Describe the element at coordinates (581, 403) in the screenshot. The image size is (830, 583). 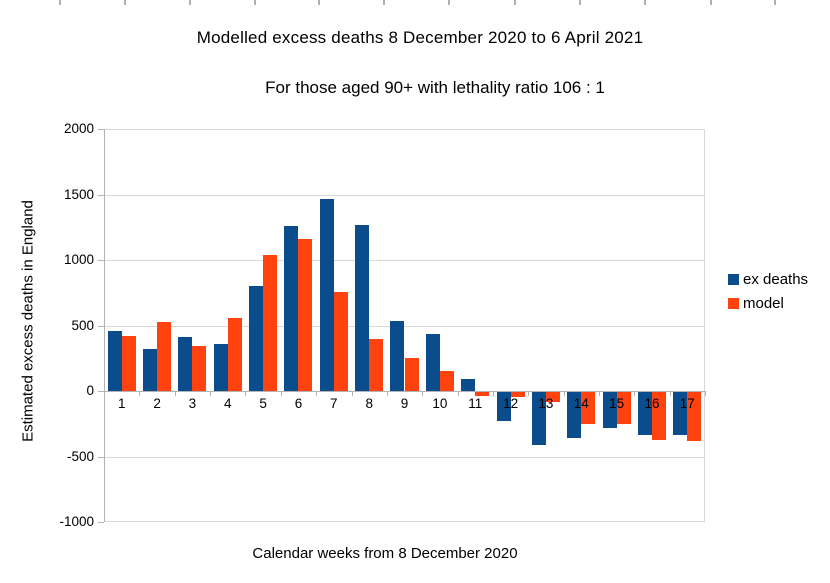
I see `x-axis-category-label: 14` at that location.